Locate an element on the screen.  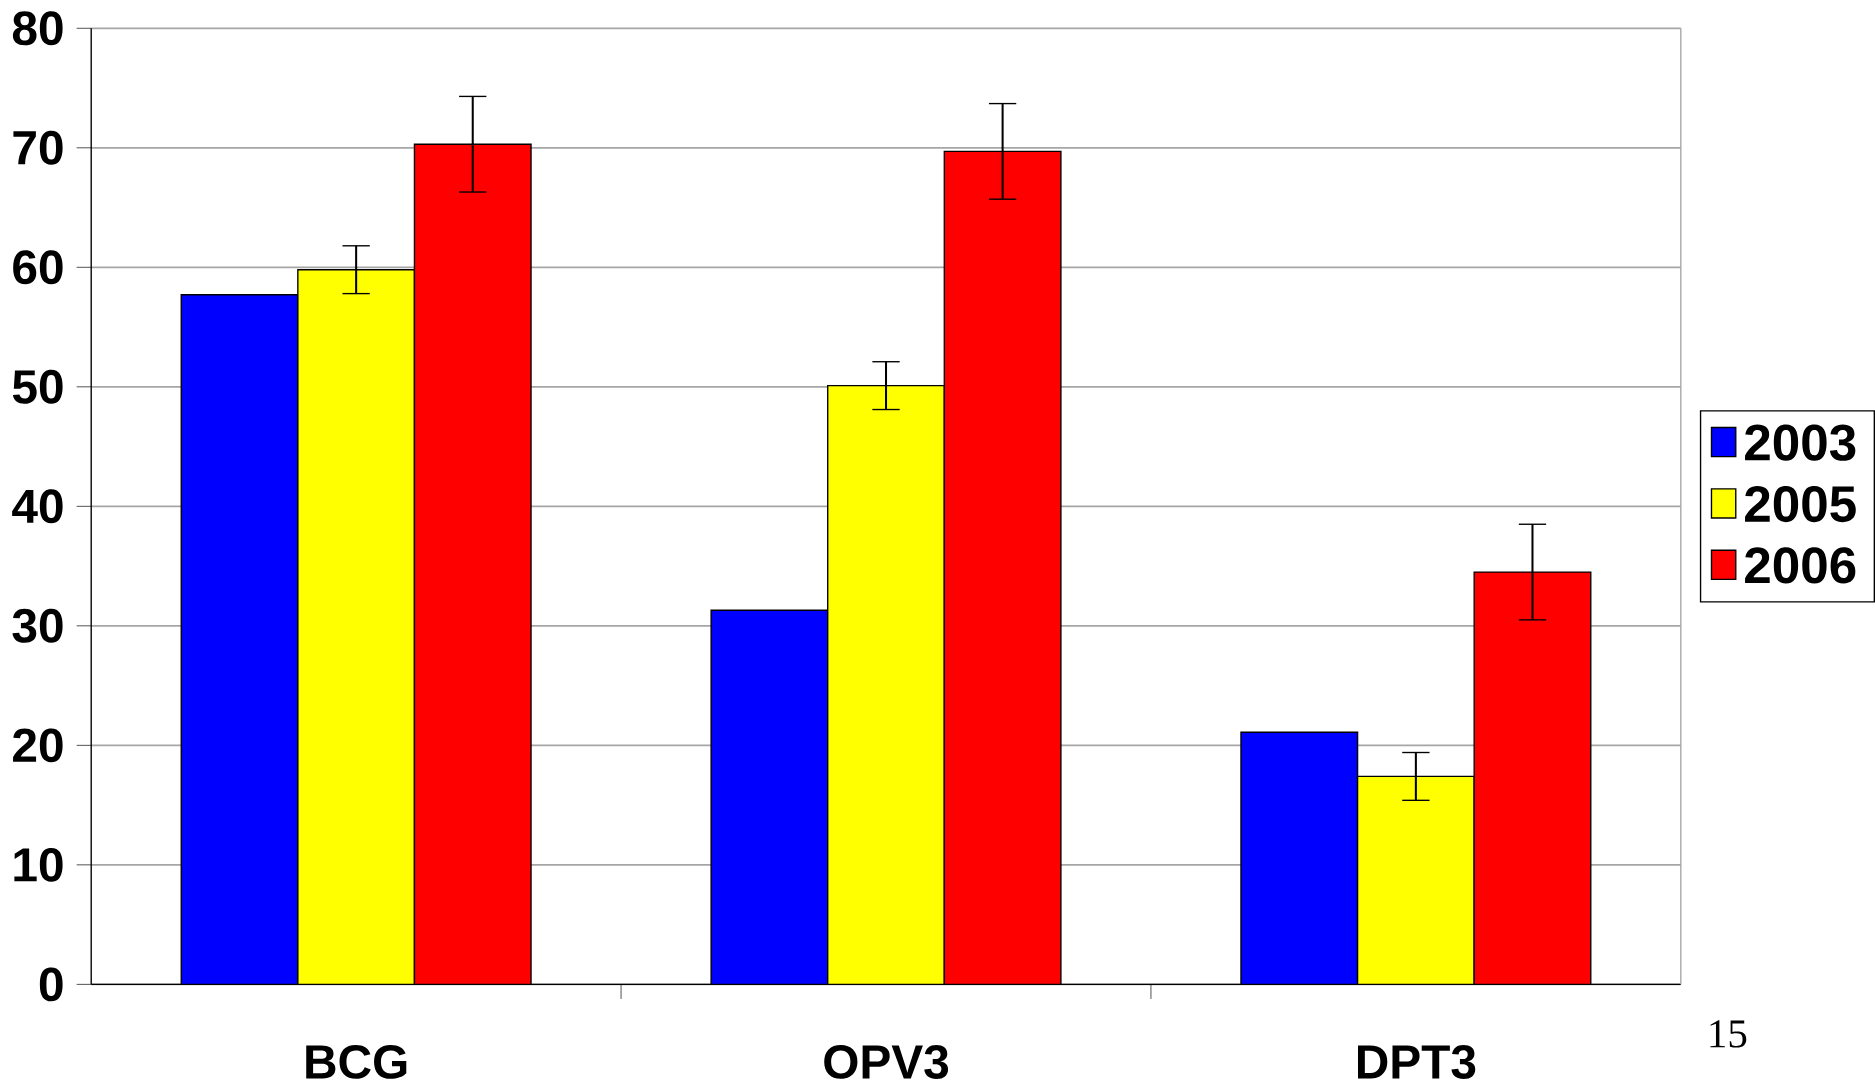
x-tick-label: DPT3 is located at coordinates (1416, 1061).